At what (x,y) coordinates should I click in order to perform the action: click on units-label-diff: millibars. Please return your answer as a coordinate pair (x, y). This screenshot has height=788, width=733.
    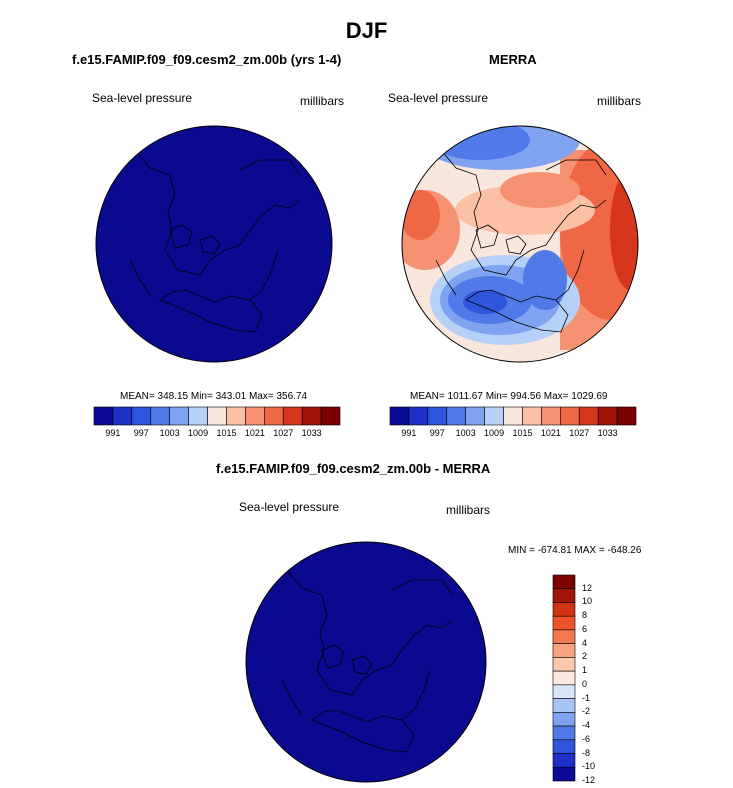
    Looking at the image, I should click on (468, 510).